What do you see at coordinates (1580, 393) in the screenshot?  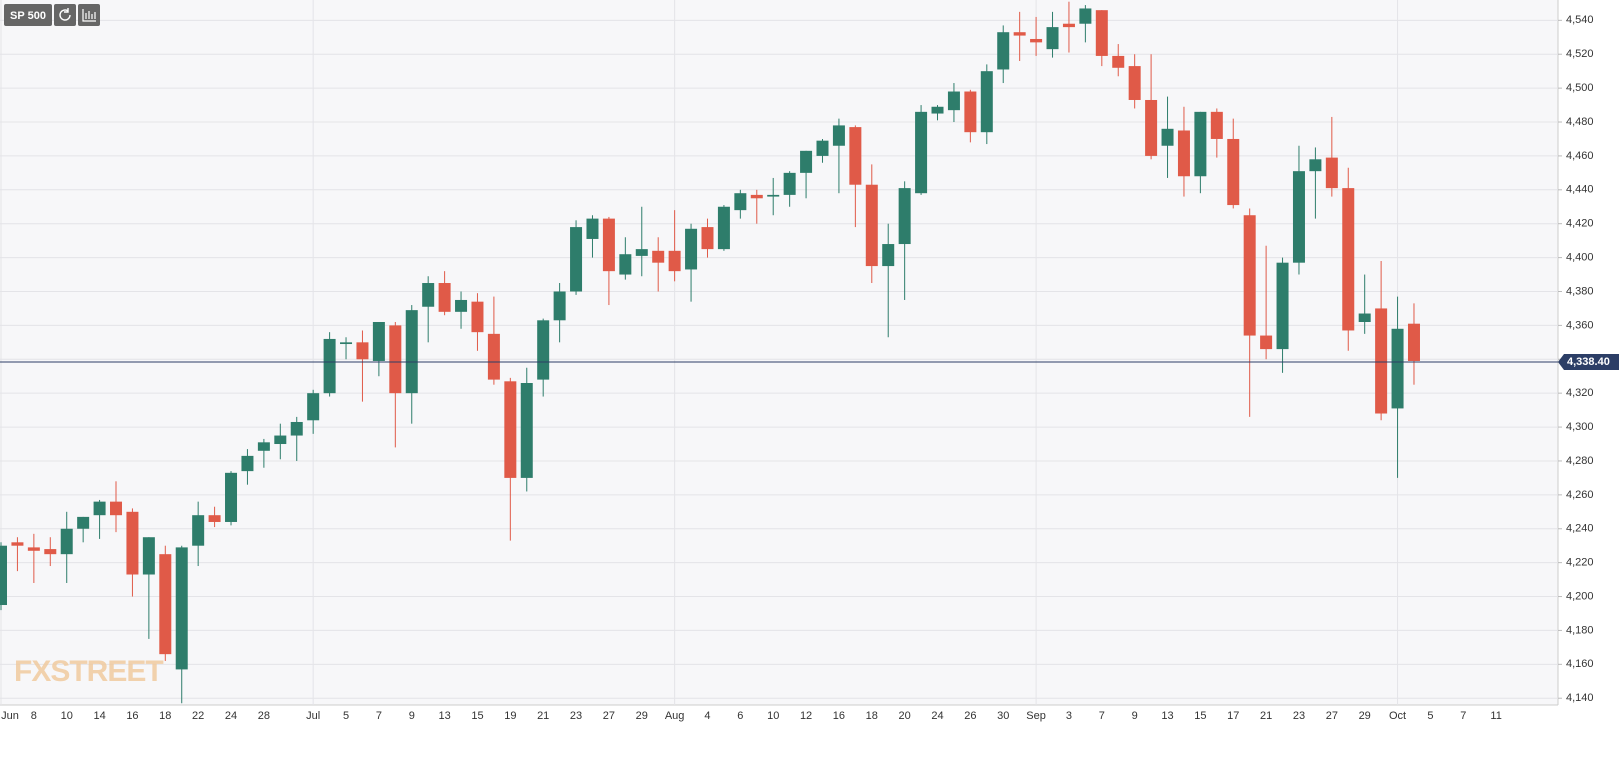 I see `y-tick-label: 4,320` at bounding box center [1580, 393].